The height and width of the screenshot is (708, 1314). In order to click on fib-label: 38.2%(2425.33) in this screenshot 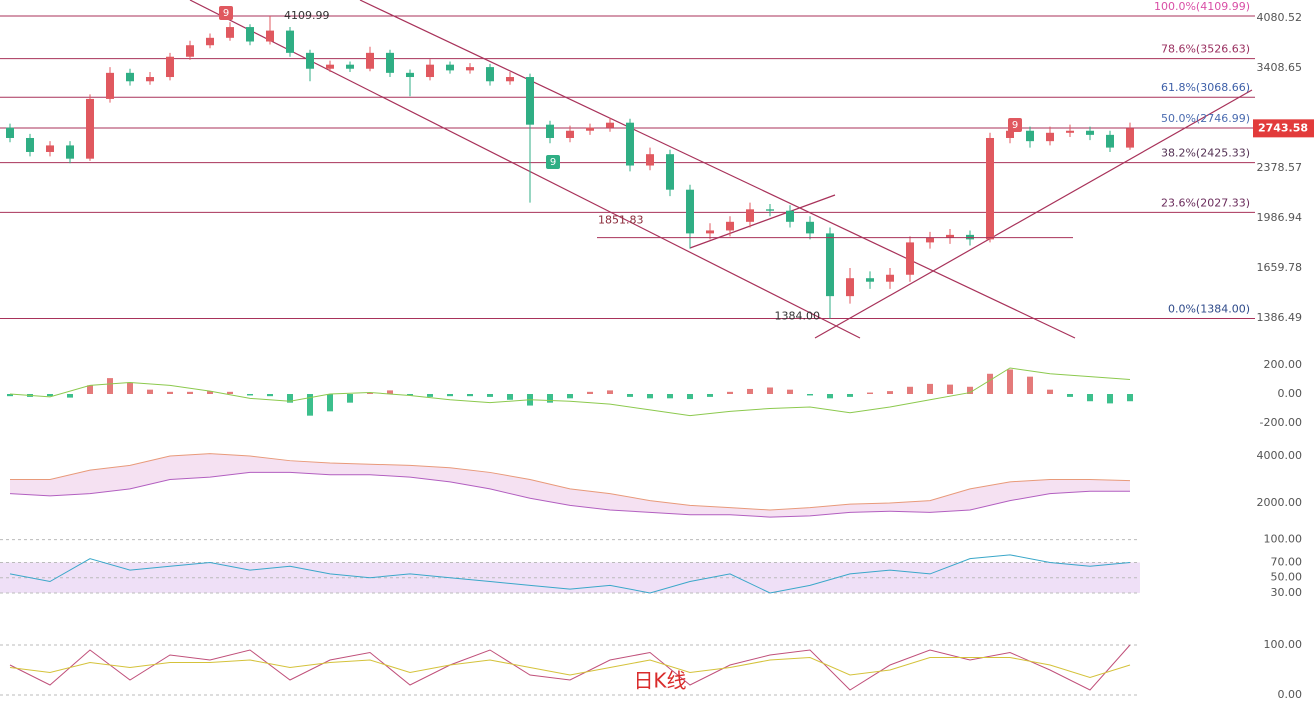, I will do `click(1205, 153)`.